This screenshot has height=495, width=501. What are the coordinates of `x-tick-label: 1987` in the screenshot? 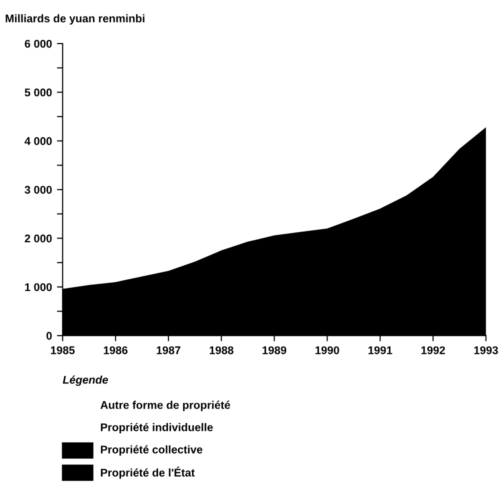 It's located at (168, 350).